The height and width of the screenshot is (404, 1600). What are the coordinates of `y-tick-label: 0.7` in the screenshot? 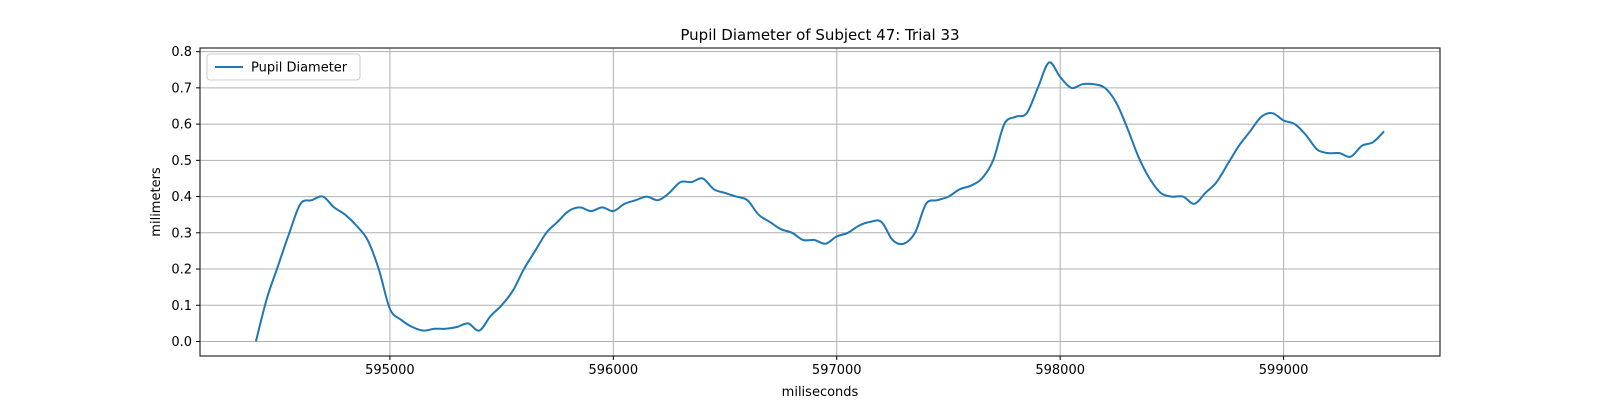 It's located at (181, 88).